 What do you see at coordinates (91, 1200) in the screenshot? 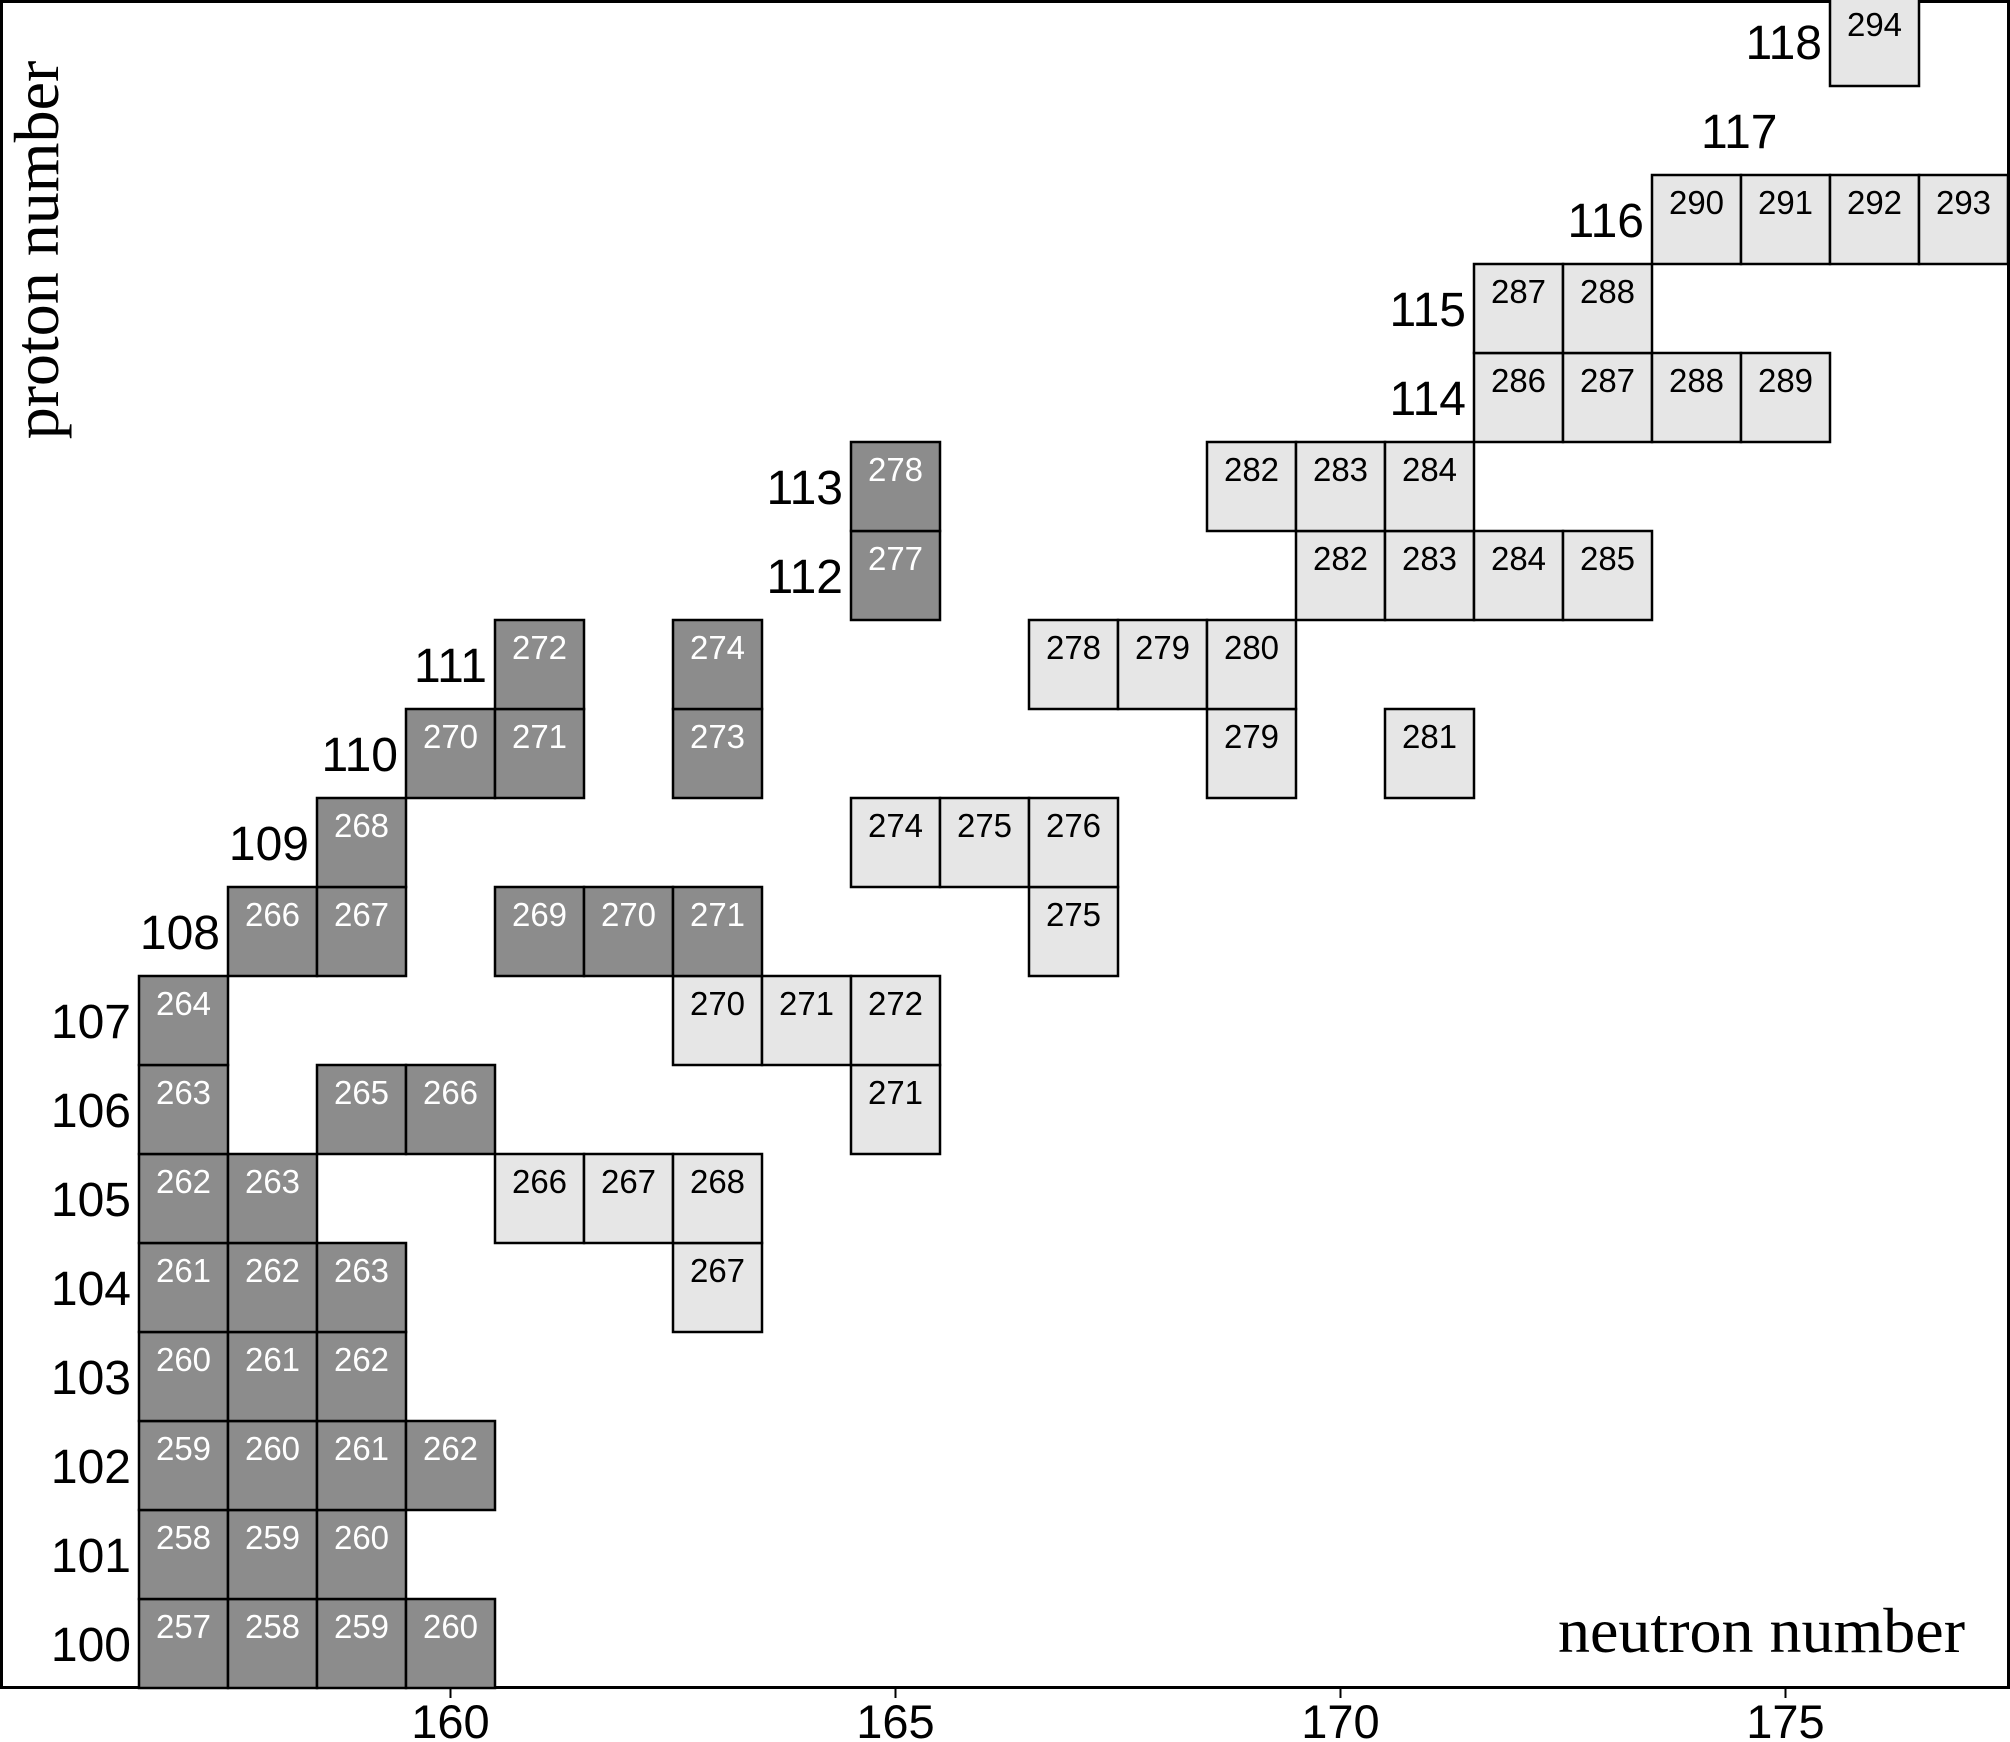
I see `proton-number-label: 105` at bounding box center [91, 1200].